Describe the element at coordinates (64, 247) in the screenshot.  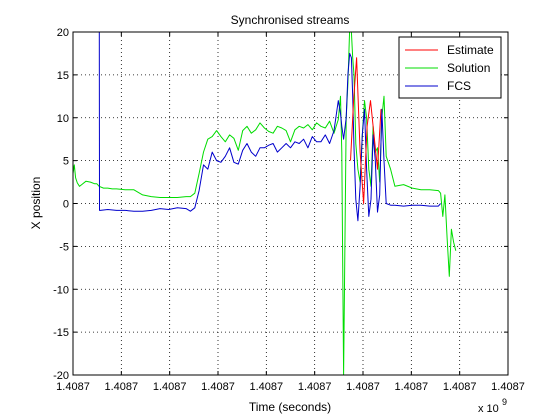
I see `y-tick-label: -5` at that location.